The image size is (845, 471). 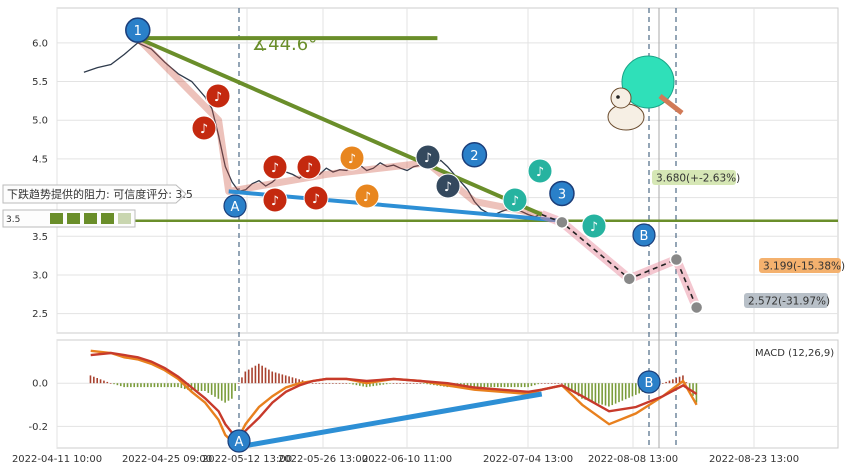 What do you see at coordinates (40, 43) in the screenshot?
I see `y-tick-label: 6.0` at bounding box center [40, 43].